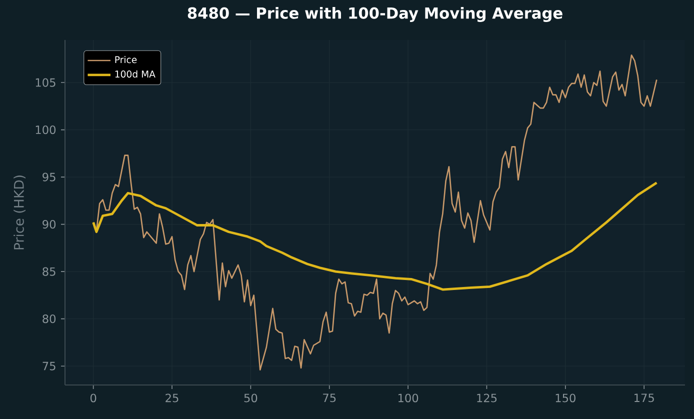  I want to click on legend-label: Price, so click(126, 60).